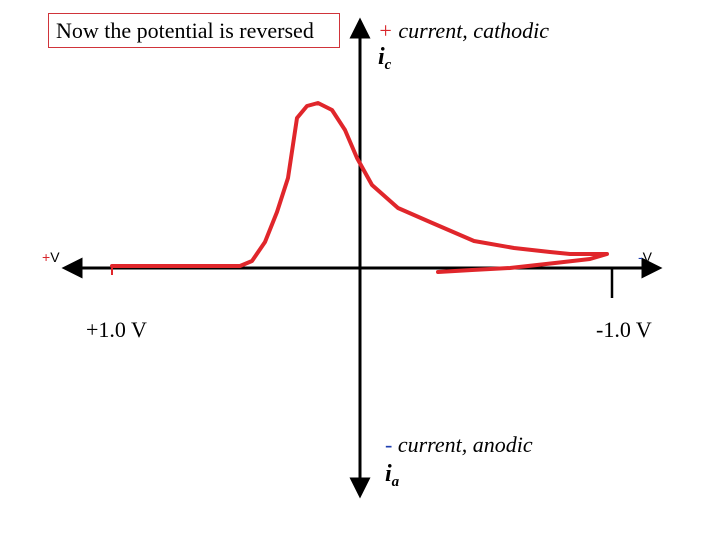  Describe the element at coordinates (471, 30) in the screenshot. I see `cathodic-text: current, cathodic` at that location.